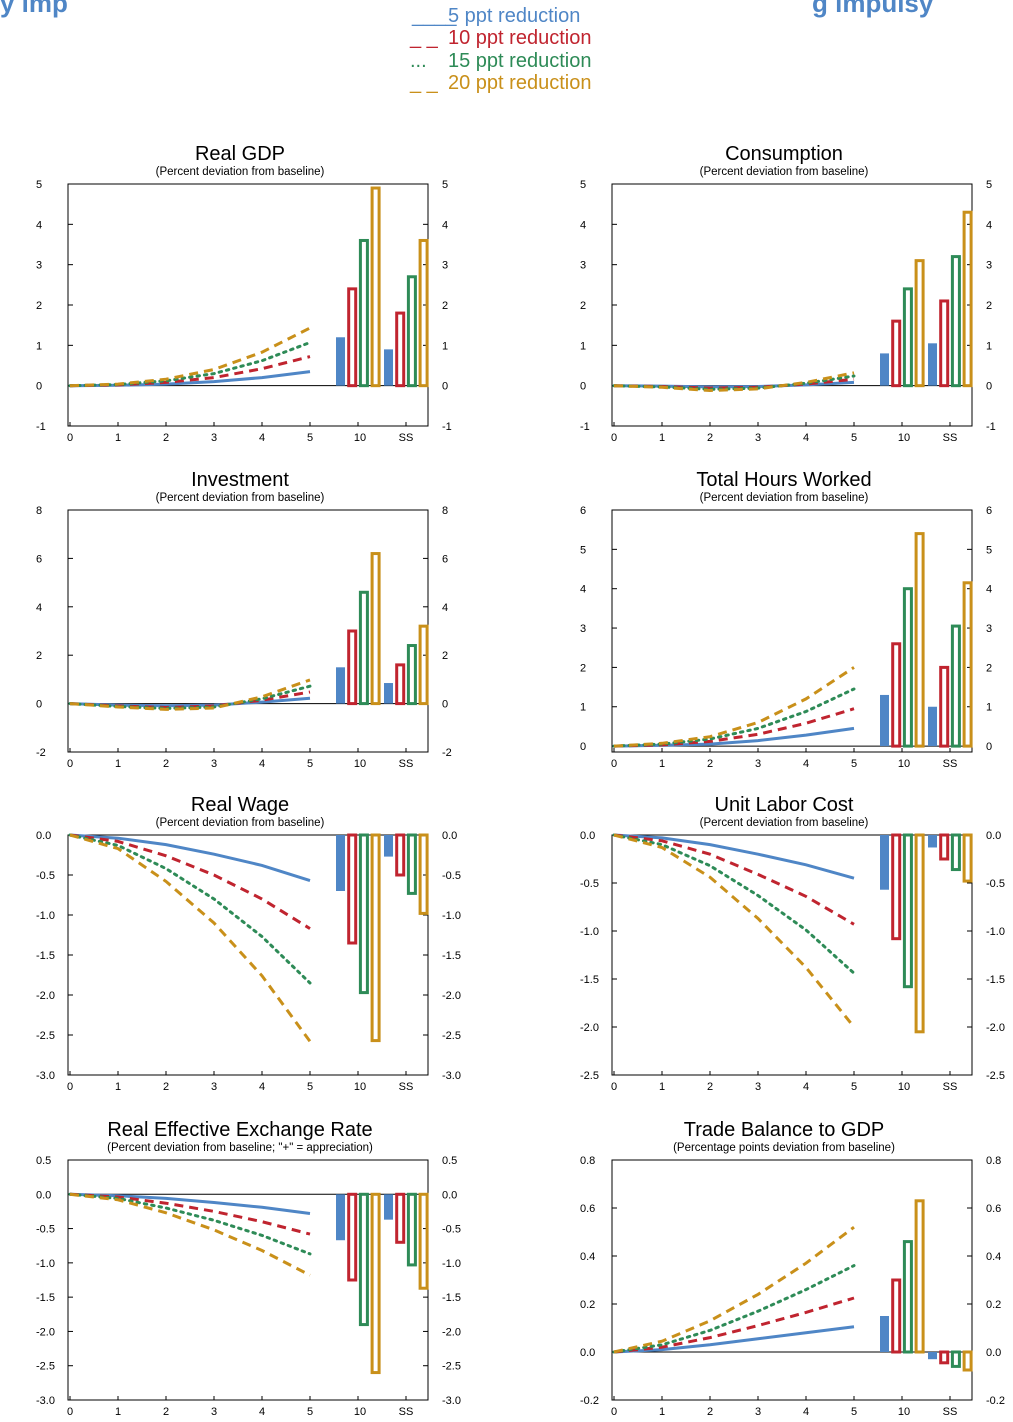 This screenshot has height=1422, width=1013. I want to click on y-tick-label-right: -0.5, so click(995, 884).